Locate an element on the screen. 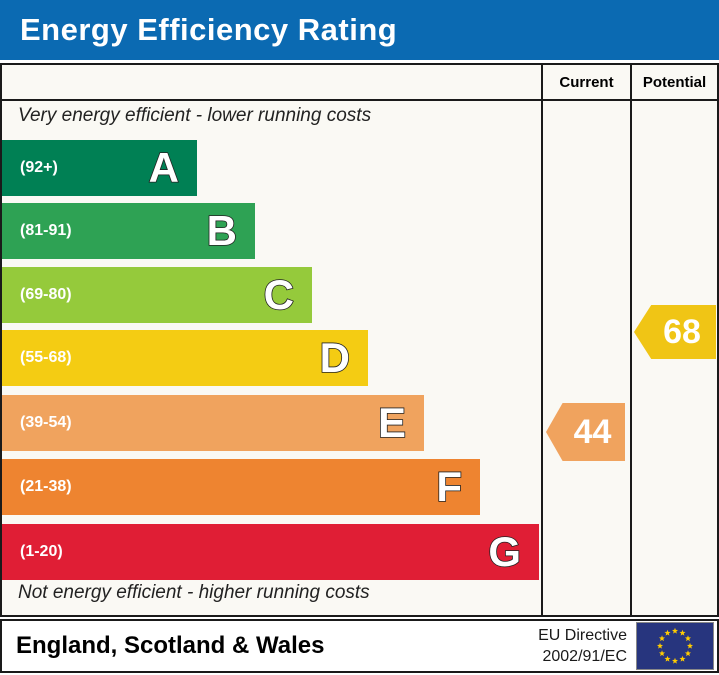 This screenshot has width=719, height=675. potential-rating-value: 68 is located at coordinates (682, 331).